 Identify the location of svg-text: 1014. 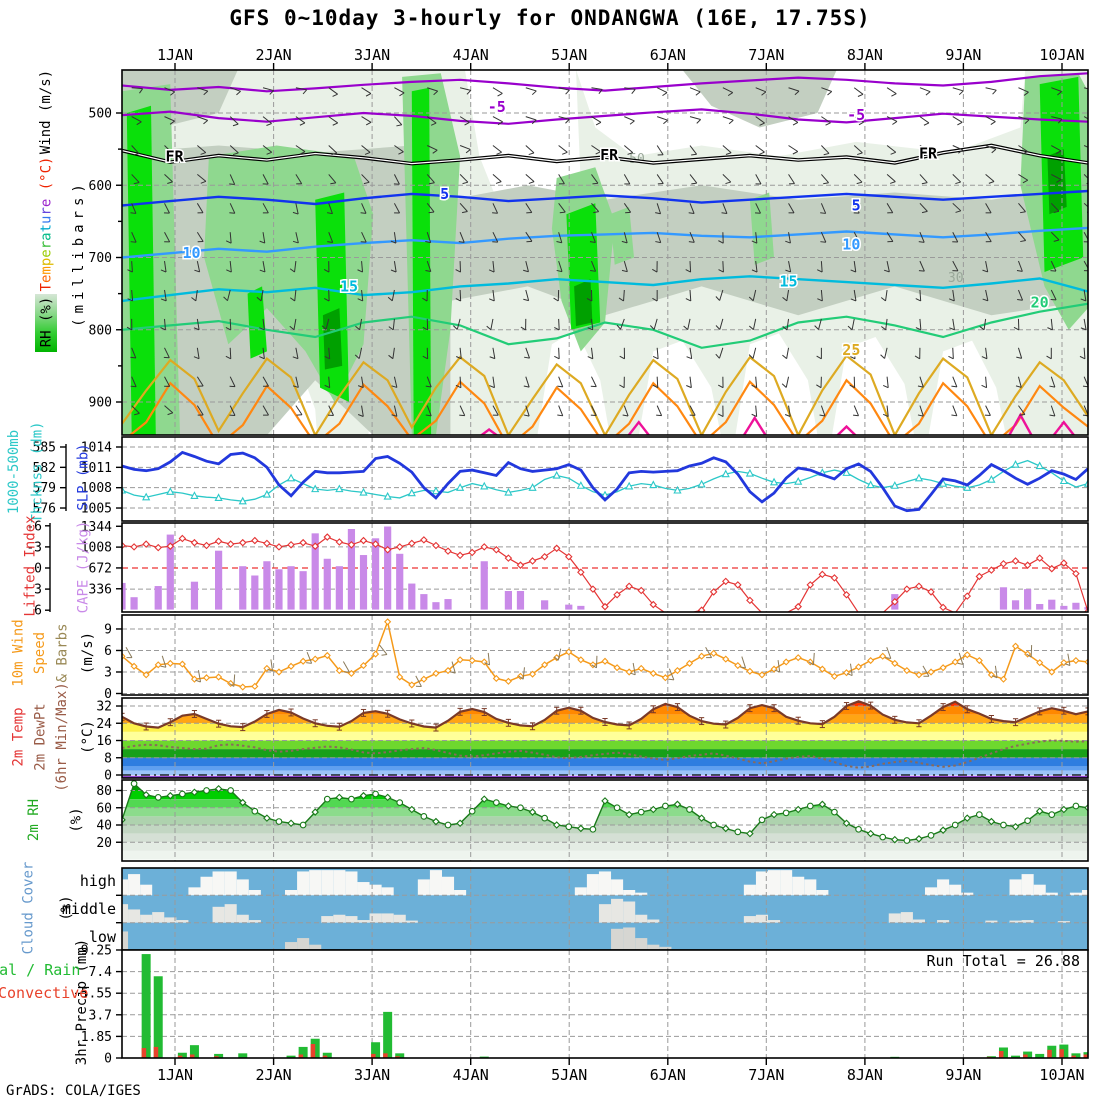
(96, 448).